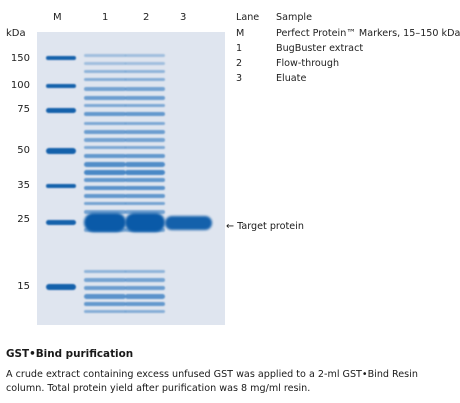  I want to click on legend-lane: 3, so click(239, 78).